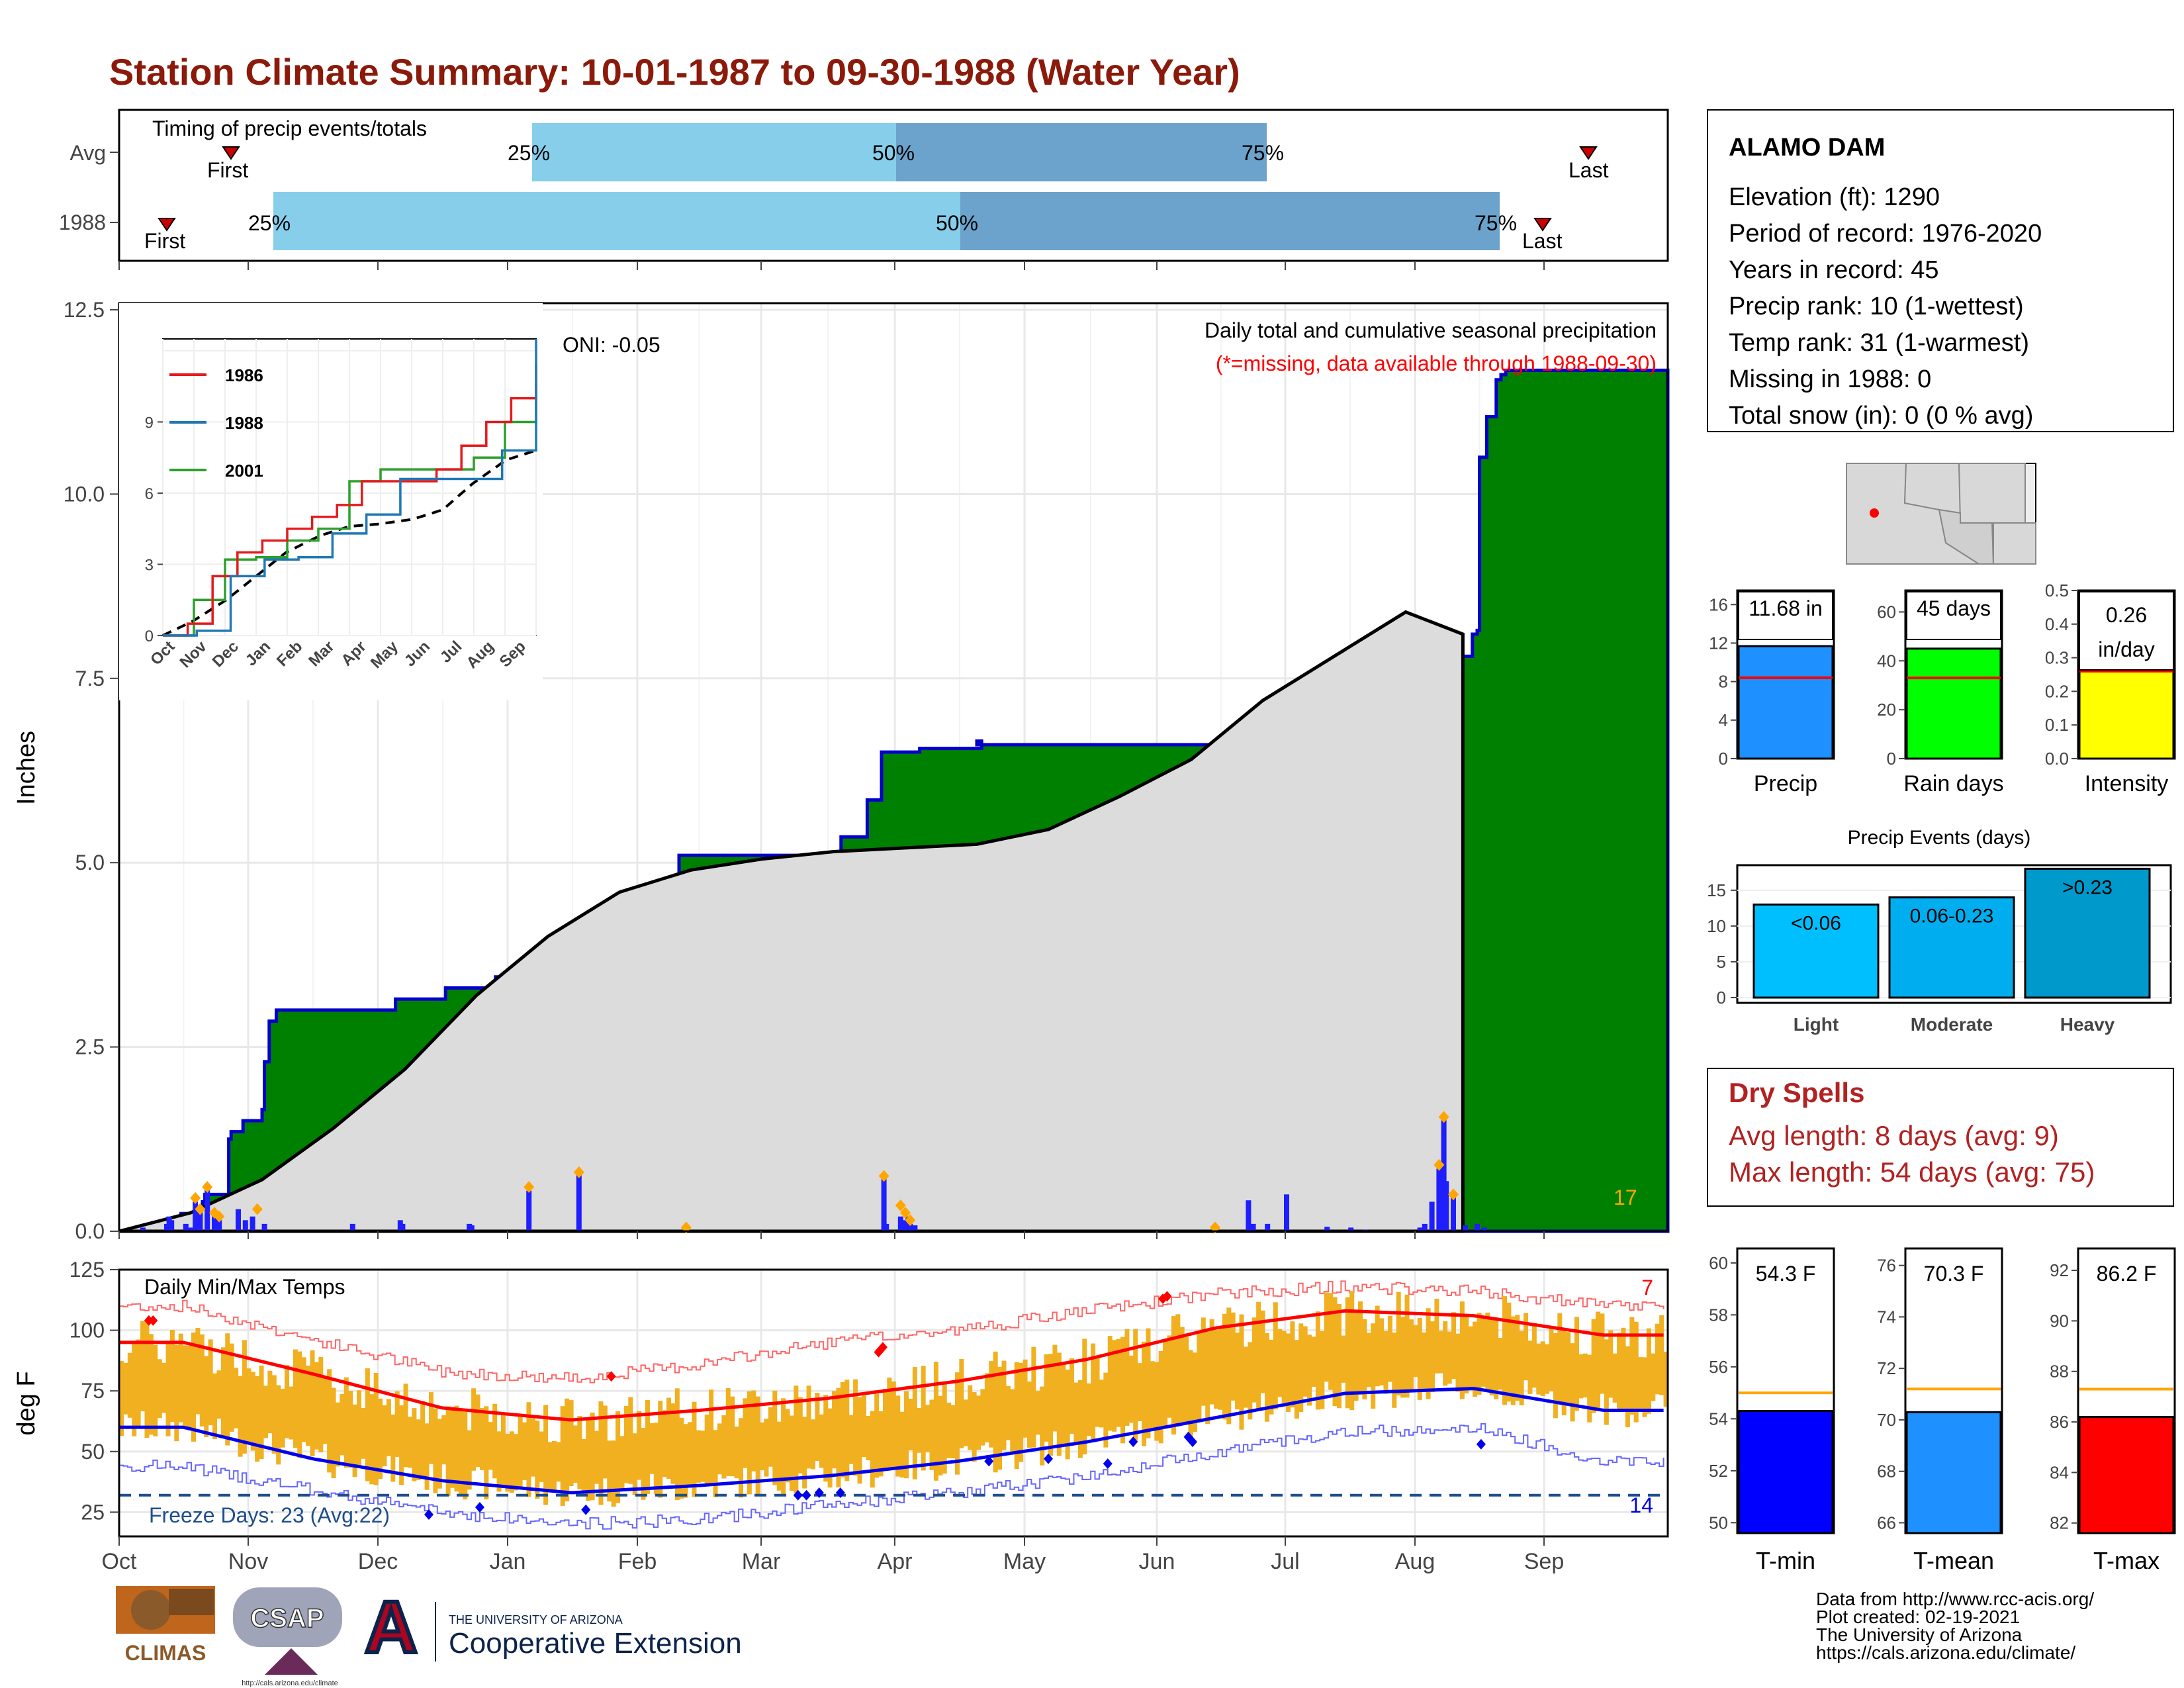  I want to click on temp-y-tick: 100, so click(87, 1330).